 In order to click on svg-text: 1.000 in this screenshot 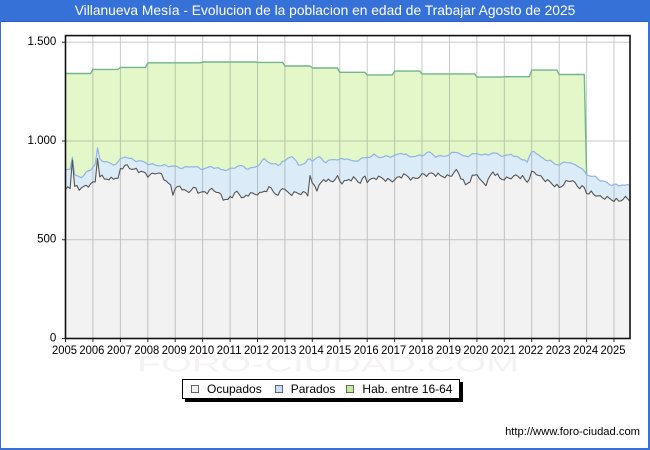, I will do `click(42, 141)`.